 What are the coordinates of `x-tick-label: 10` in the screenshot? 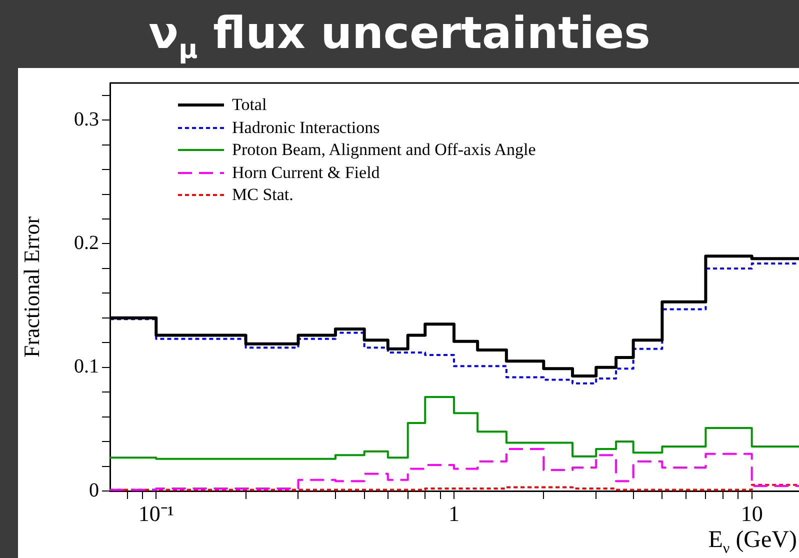 It's located at (751, 513).